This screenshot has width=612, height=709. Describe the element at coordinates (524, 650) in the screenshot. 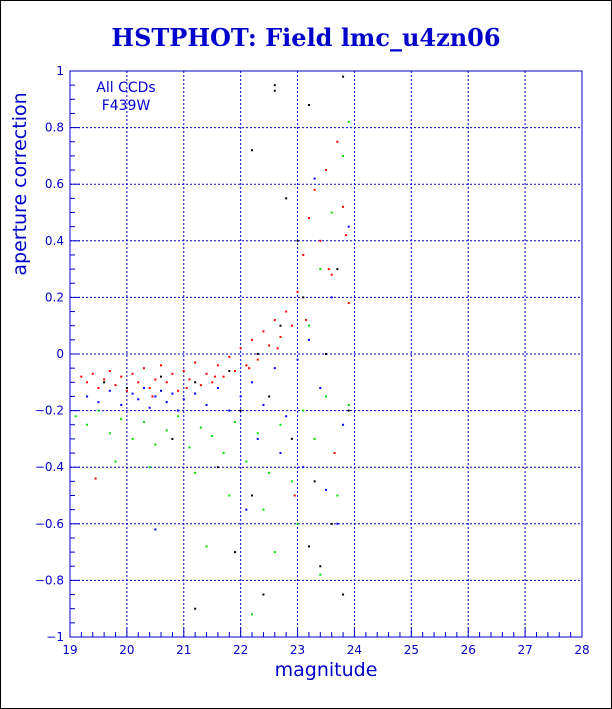

I see `x-tick-label: 27` at that location.